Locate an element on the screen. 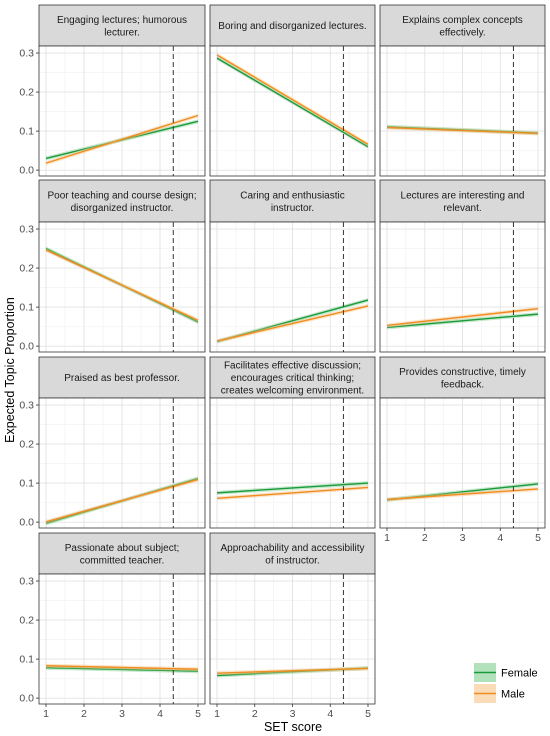 This screenshot has width=550, height=736. facet-title: Poor teaching and course design; is located at coordinates (122, 195).